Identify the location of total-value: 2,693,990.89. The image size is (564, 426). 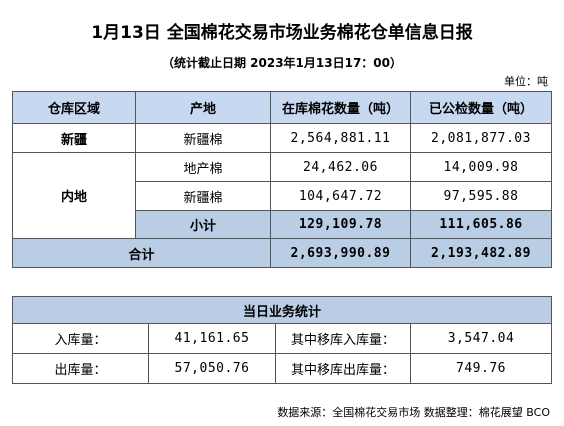
(340, 253).